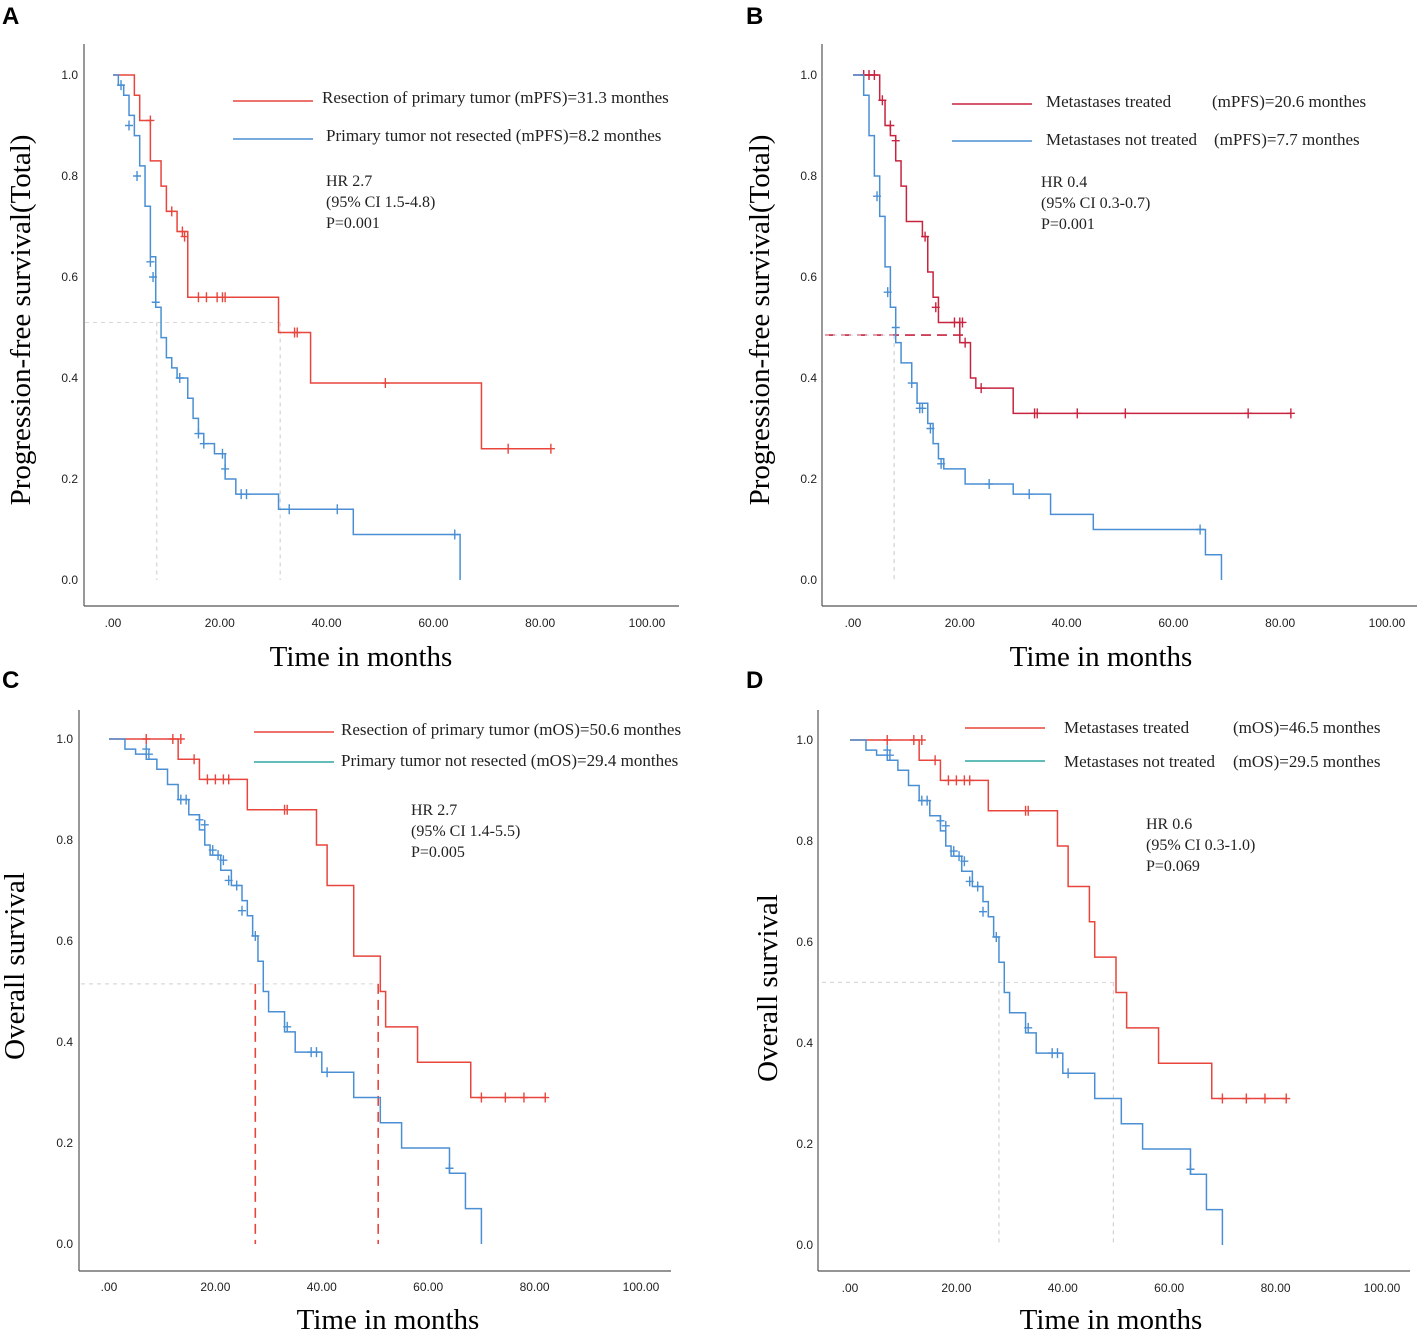 The height and width of the screenshot is (1334, 1417). I want to click on panel-label: B, so click(754, 16).